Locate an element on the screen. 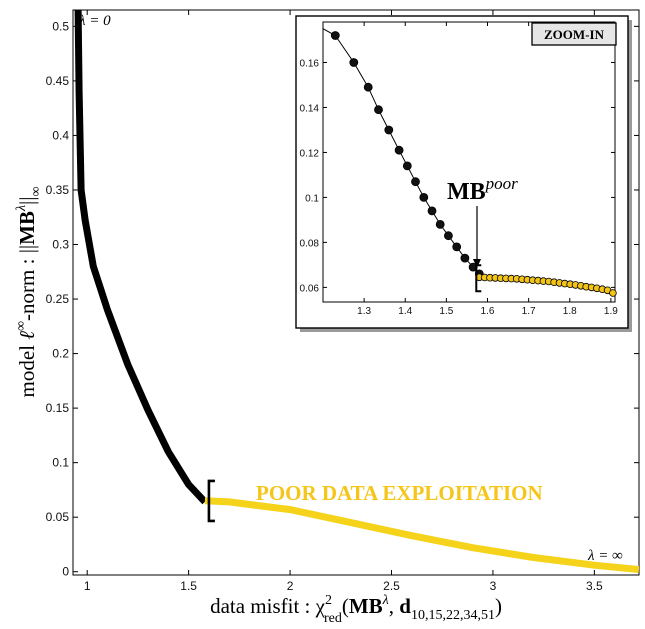 The height and width of the screenshot is (629, 645). poor-data-exploitation-label: POOR DATA EXPLOITATION is located at coordinates (399, 493).